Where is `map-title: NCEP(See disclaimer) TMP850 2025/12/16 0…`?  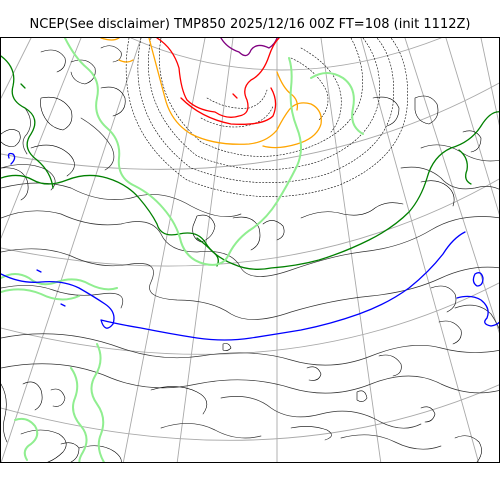
map-title: NCEP(See disclaimer) TMP850 2025/12/16 0… is located at coordinates (250, 24).